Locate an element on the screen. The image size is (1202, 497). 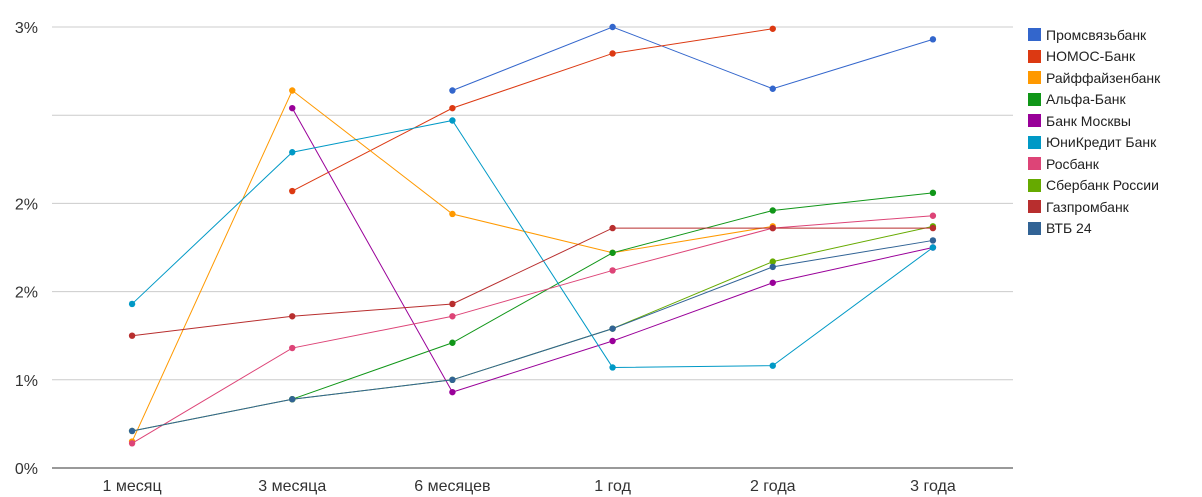
legend-item: НОМОС-Банк is located at coordinates (1094, 57).